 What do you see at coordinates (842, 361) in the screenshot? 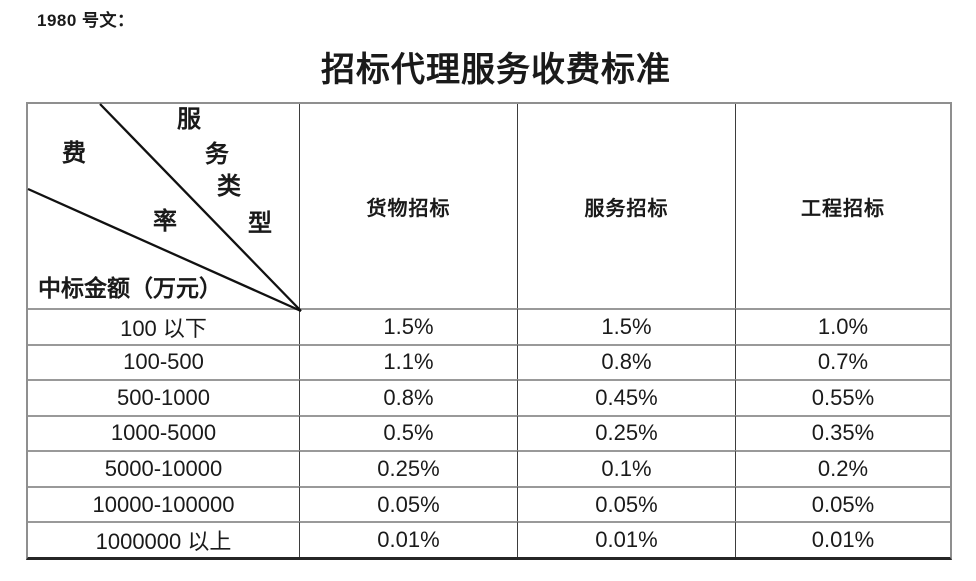
I see `rate-cell: 0.7%` at bounding box center [842, 361].